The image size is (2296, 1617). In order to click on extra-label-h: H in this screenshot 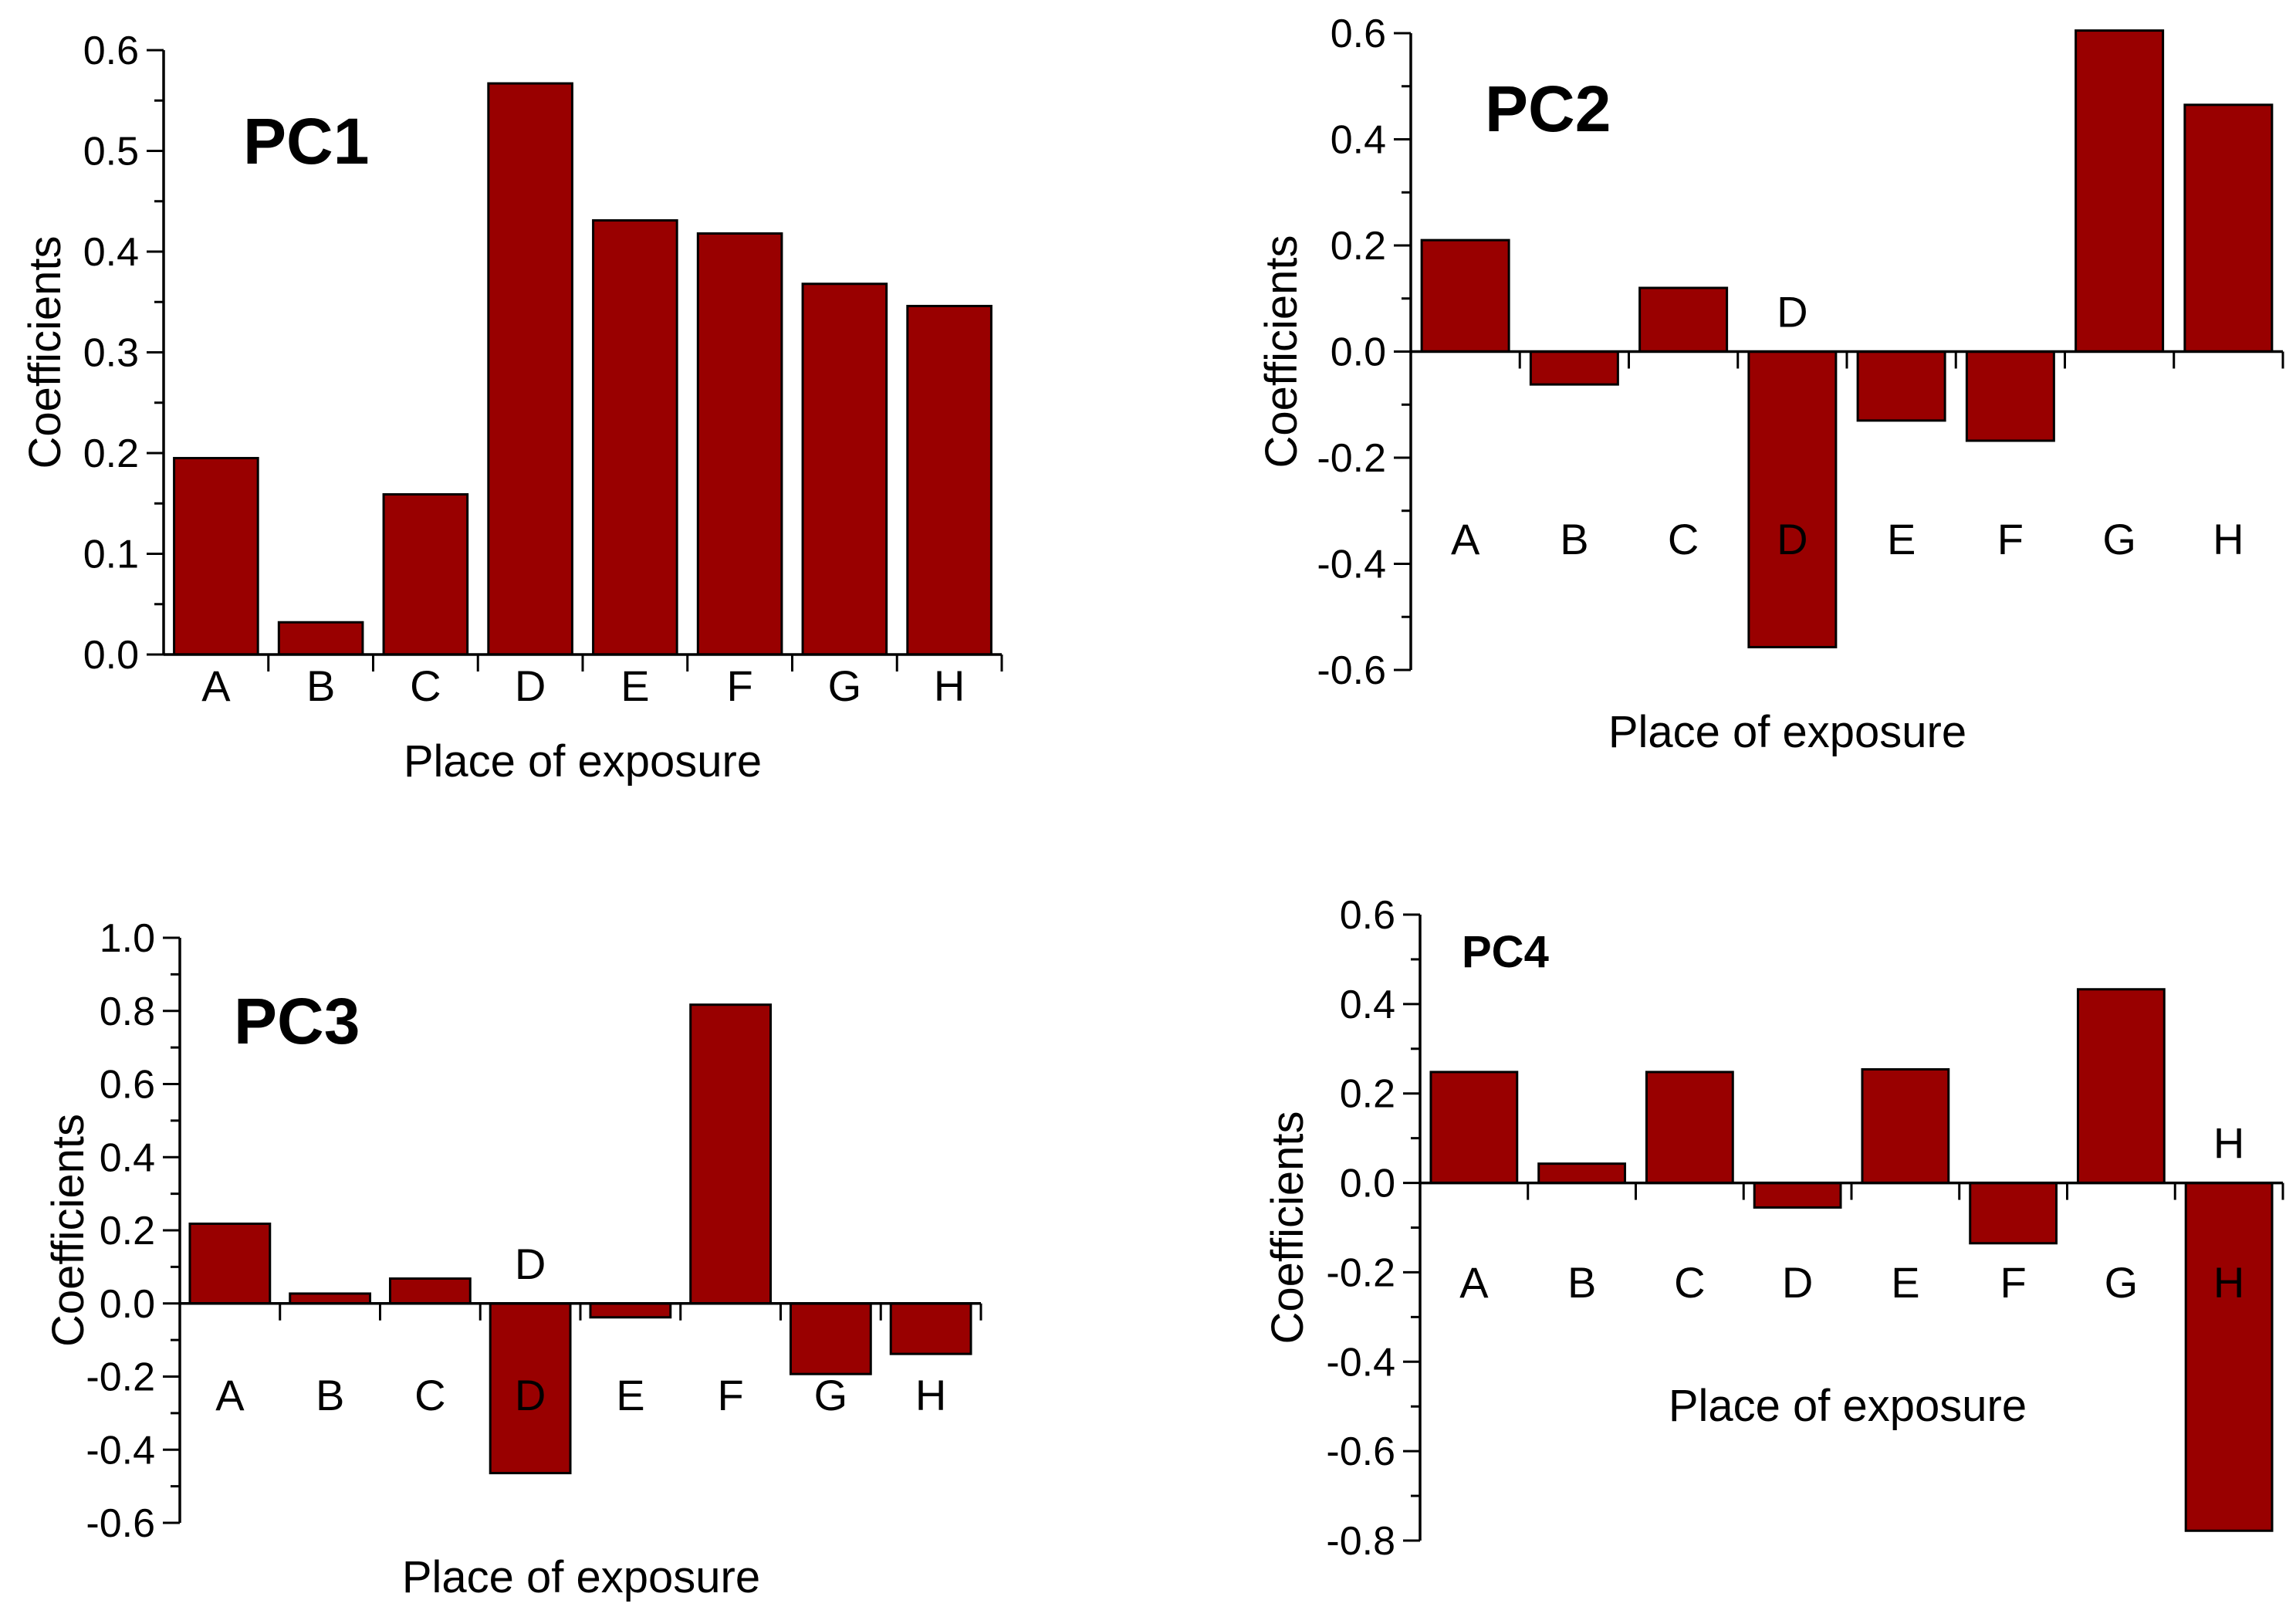, I will do `click(2228, 1143)`.